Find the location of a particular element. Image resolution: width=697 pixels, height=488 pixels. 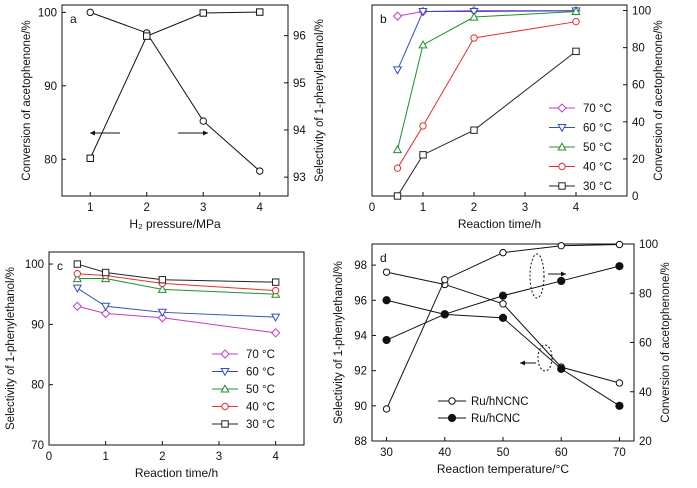

y-tick-label: 100 is located at coordinates (47, 13).